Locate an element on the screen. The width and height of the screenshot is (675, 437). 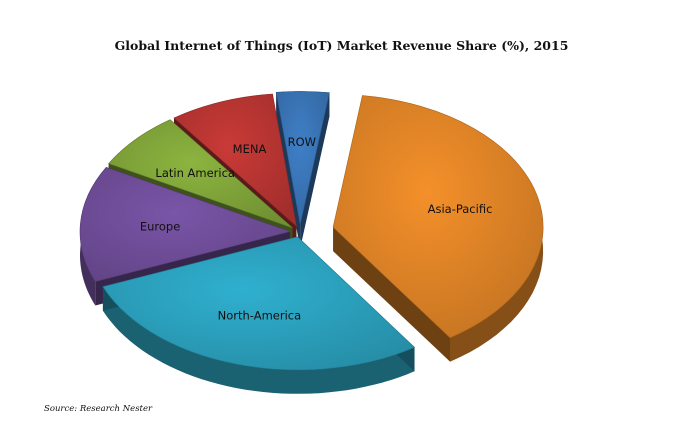
slice-latin-america is located at coordinates (200, 174).